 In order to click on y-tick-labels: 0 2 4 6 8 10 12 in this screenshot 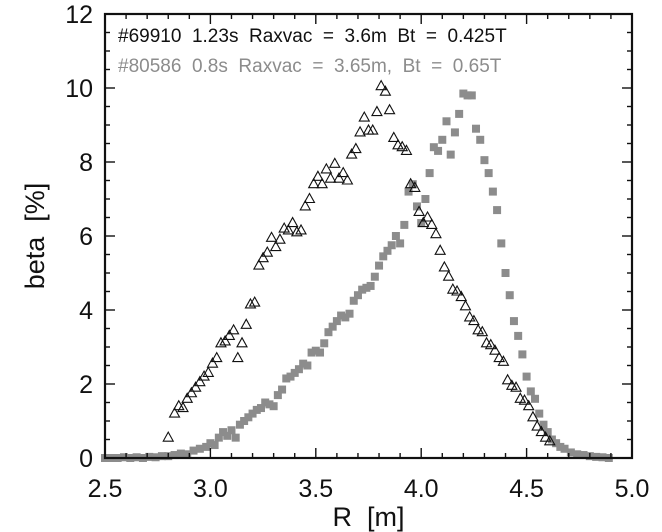, I will do `click(79, 237)`.